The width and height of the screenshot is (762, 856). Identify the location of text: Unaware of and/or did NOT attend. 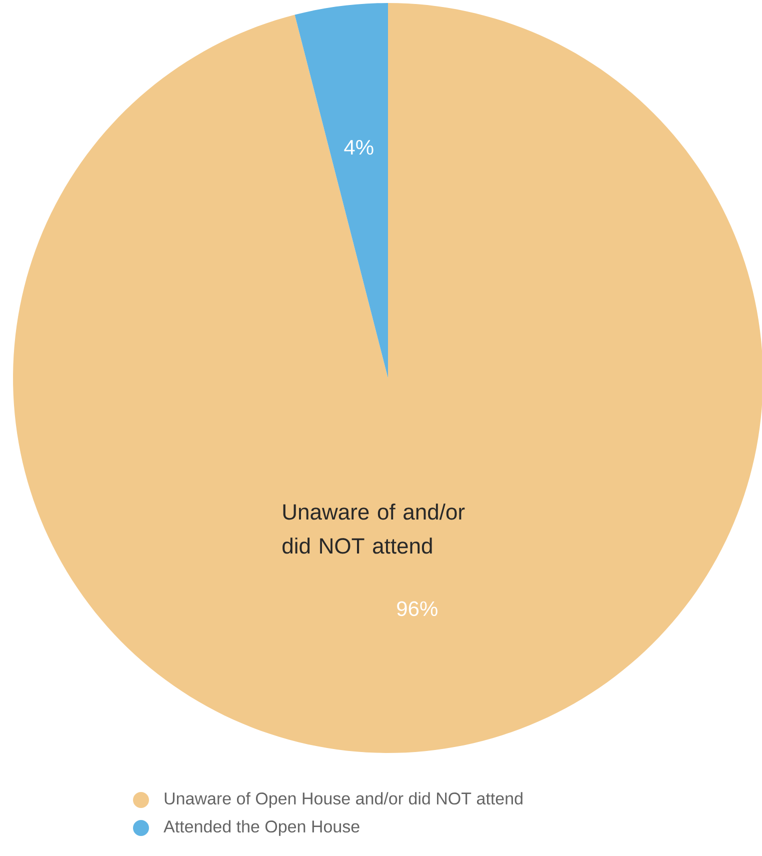
(373, 529).